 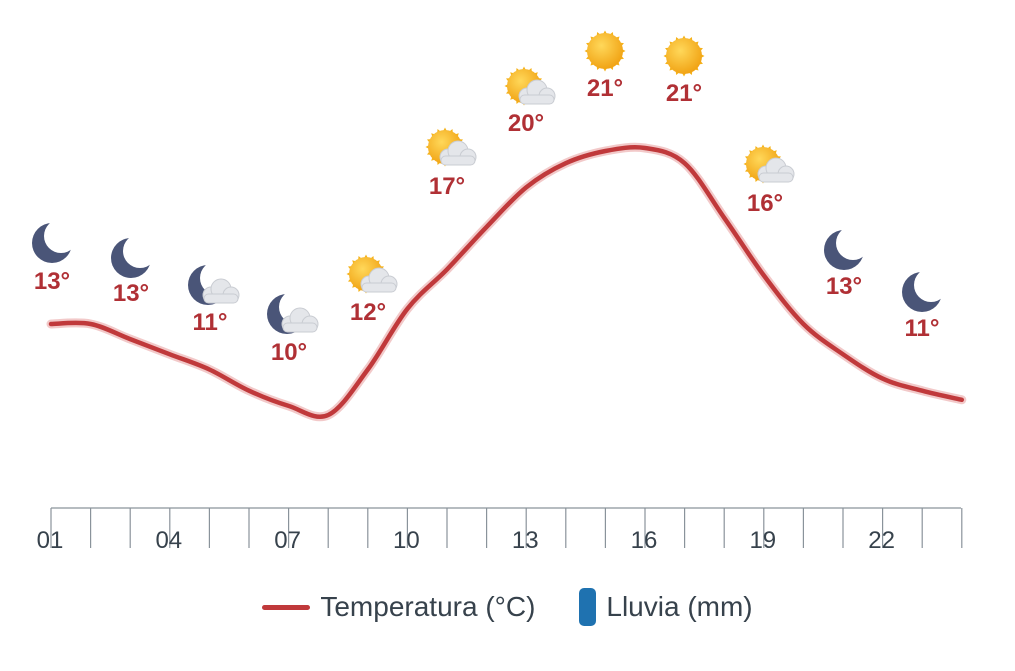 I want to click on legend-item-rain: Lluvia (mm), so click(x=666, y=607).